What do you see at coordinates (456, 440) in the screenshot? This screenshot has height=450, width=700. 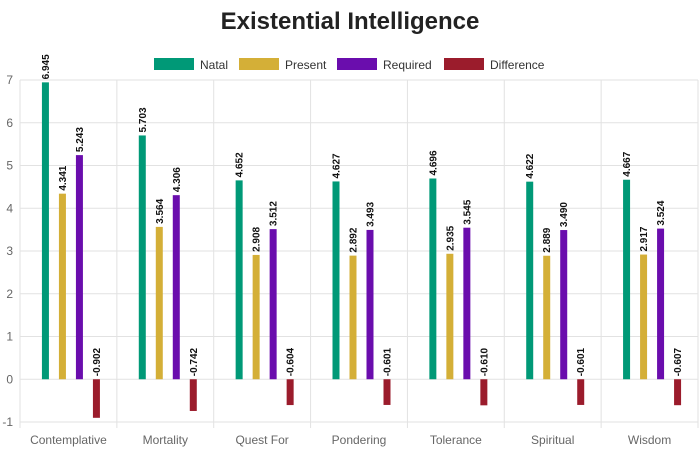 I see `x-tick-label: Tolerance` at bounding box center [456, 440].